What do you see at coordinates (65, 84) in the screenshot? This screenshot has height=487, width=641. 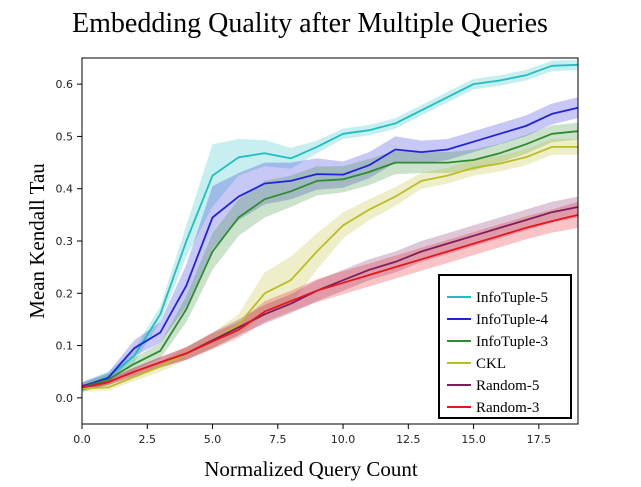 I see `y-tick-label: 0.6` at bounding box center [65, 84].